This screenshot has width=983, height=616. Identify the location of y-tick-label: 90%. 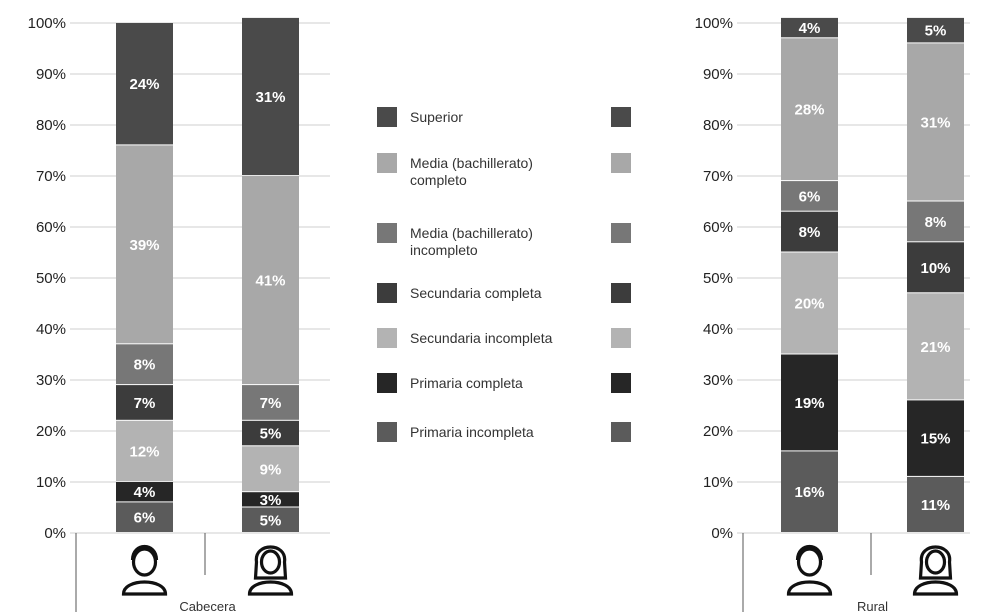
(718, 74).